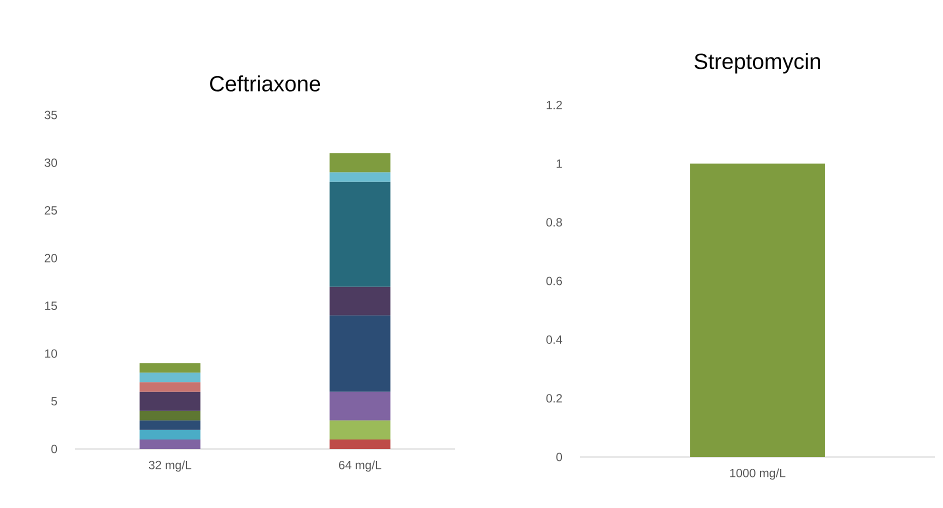 The width and height of the screenshot is (943, 508). I want to click on y-tick-label: 0.2, so click(554, 398).